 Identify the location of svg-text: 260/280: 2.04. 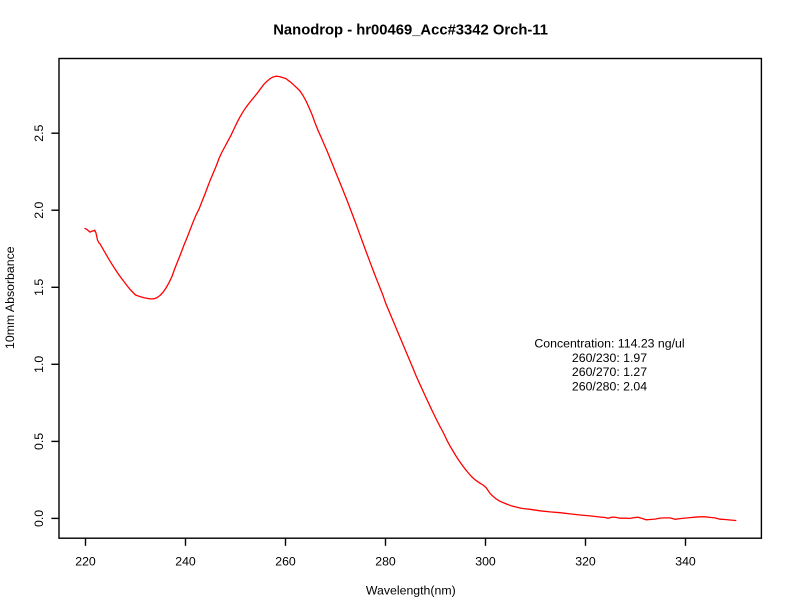
(609, 387).